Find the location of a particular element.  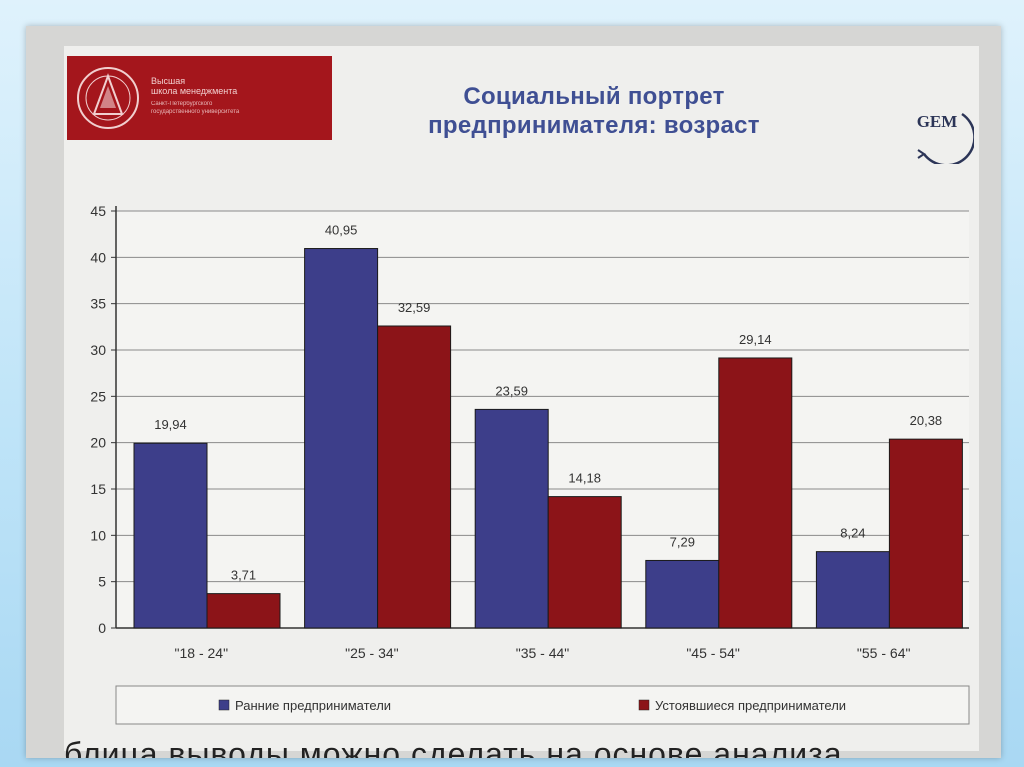

logo-text-line2: школа менеджмента is located at coordinates (194, 91).